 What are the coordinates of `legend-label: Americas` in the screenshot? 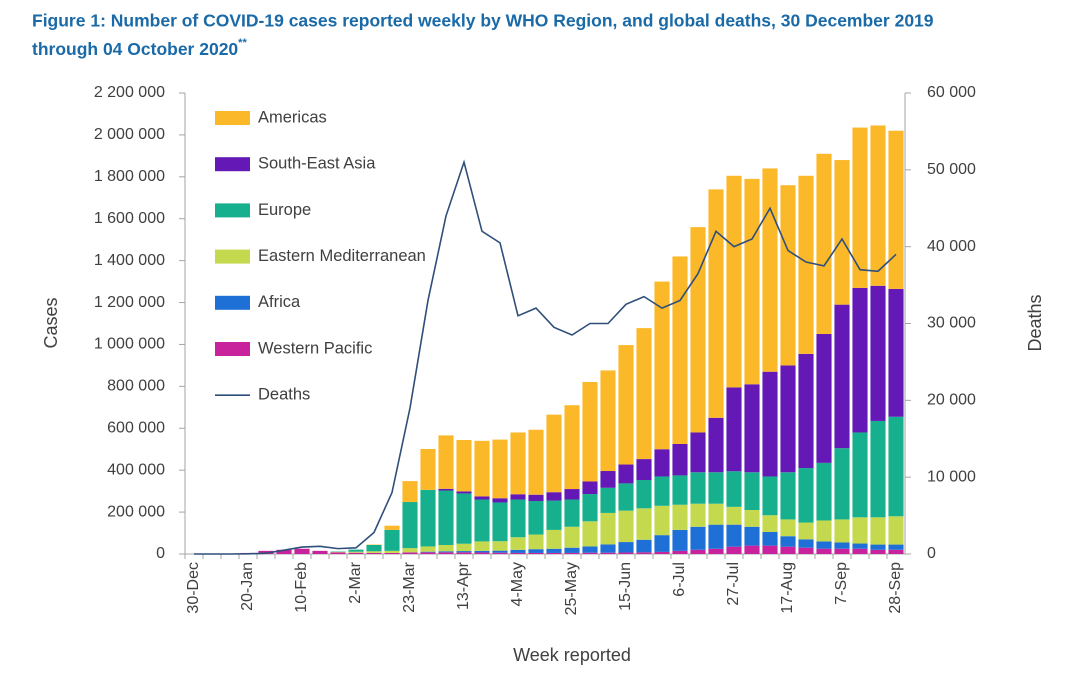 It's located at (292, 117).